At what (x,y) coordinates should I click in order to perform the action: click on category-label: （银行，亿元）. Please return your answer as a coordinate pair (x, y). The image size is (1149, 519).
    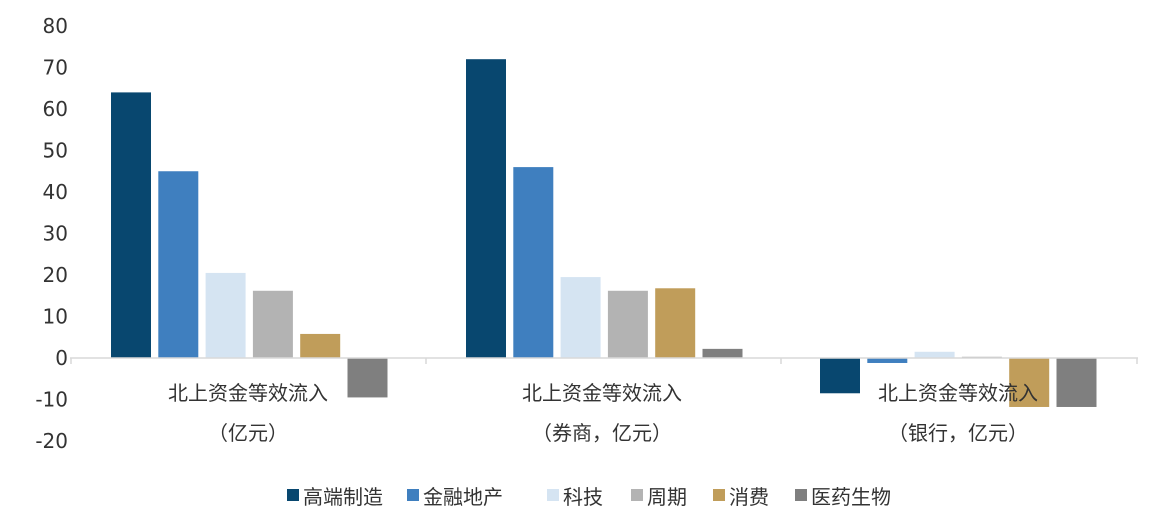
    Looking at the image, I should click on (958, 433).